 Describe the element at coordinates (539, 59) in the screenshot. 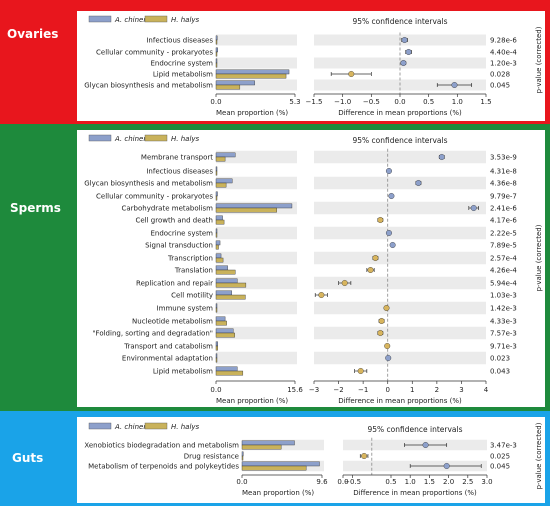

I see `ovaries-pvalue-axis-label: p-value (corrected)` at that location.